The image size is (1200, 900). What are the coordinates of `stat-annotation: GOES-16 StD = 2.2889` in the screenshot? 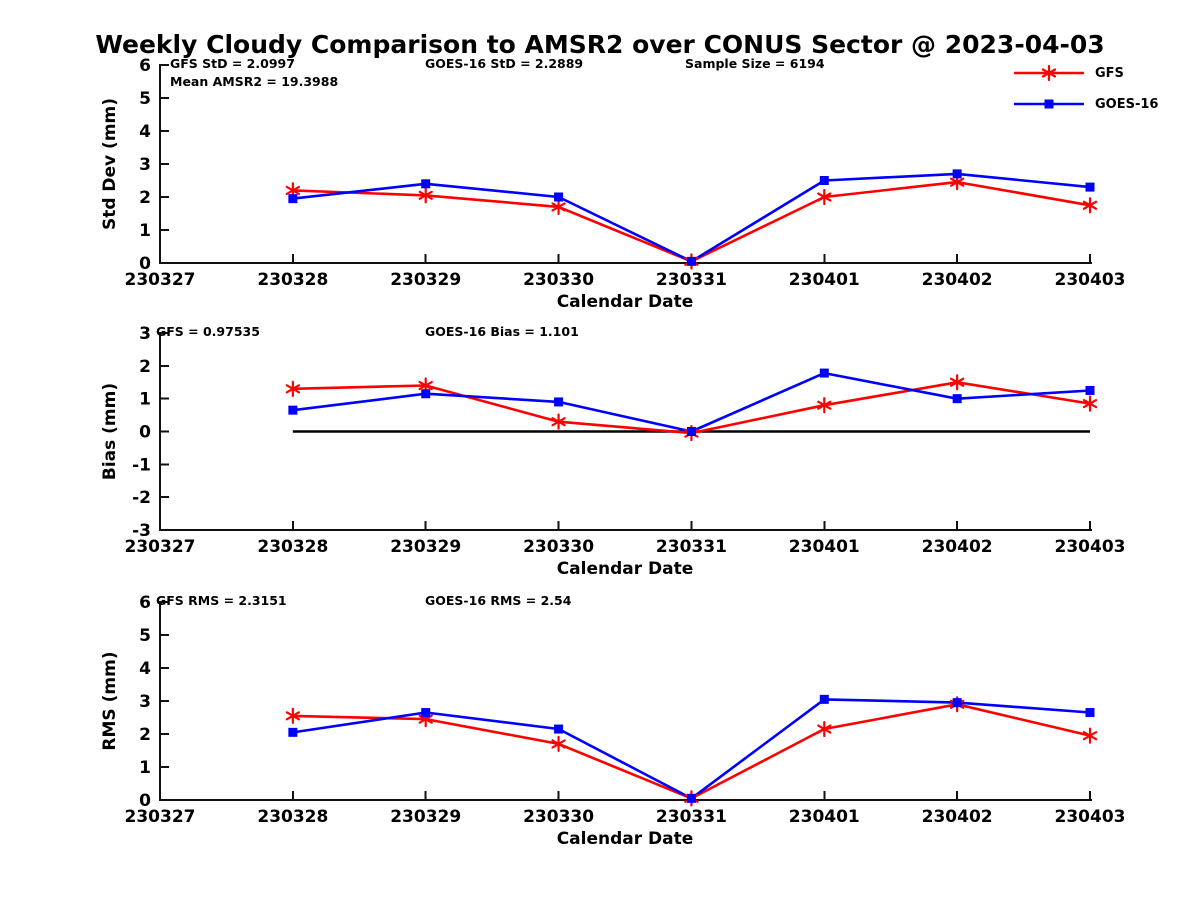 It's located at (504, 63).